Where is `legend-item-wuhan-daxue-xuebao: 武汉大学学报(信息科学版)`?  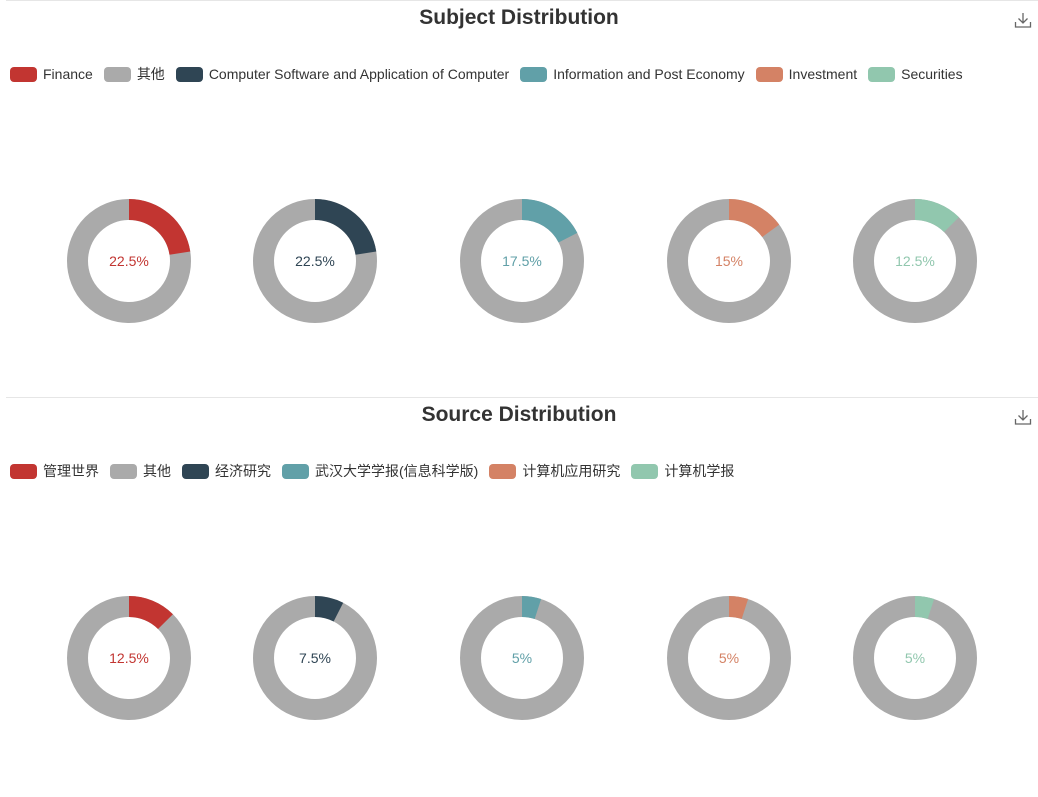
legend-item-wuhan-daxue-xuebao: 武汉大学学报(信息科学版) is located at coordinates (380, 471).